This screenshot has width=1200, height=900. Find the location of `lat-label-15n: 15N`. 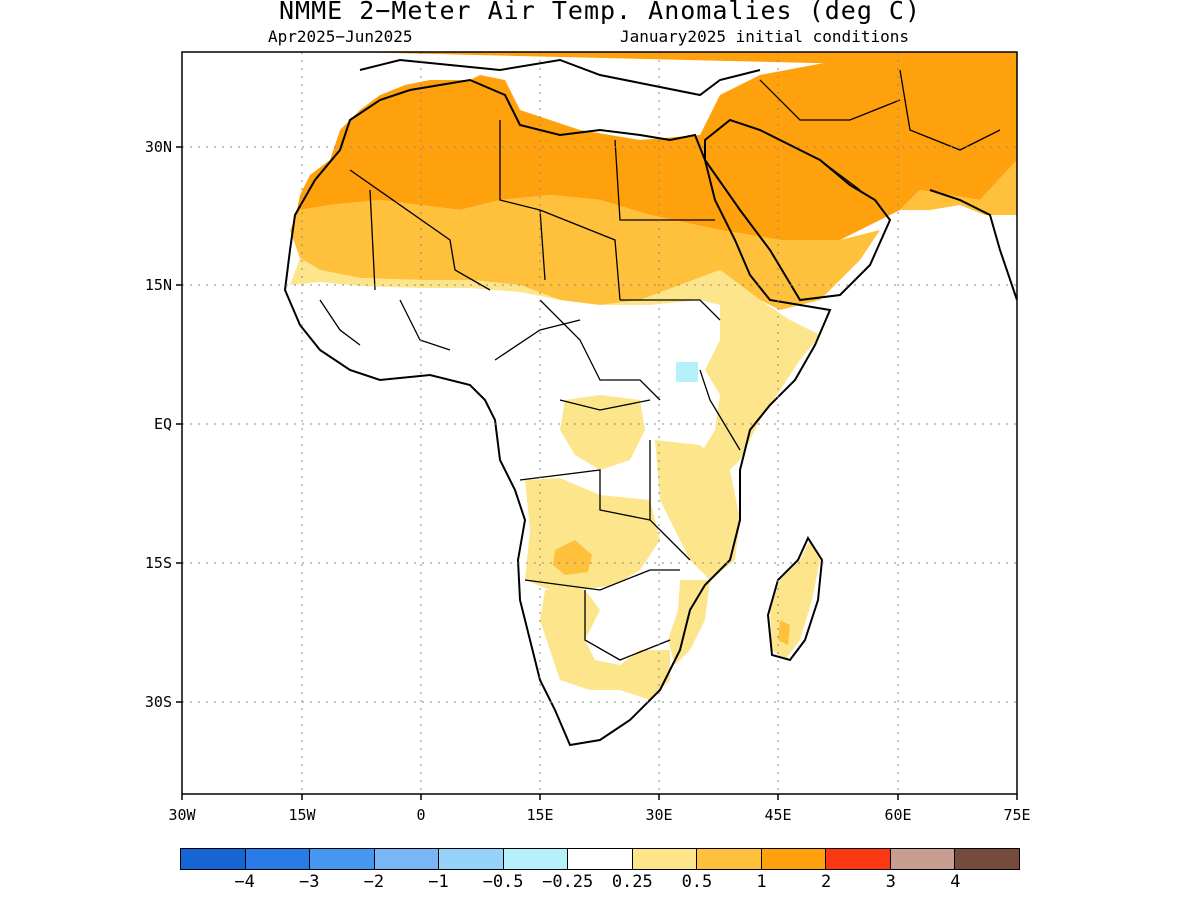

lat-label-15n: 15N is located at coordinates (158, 285).